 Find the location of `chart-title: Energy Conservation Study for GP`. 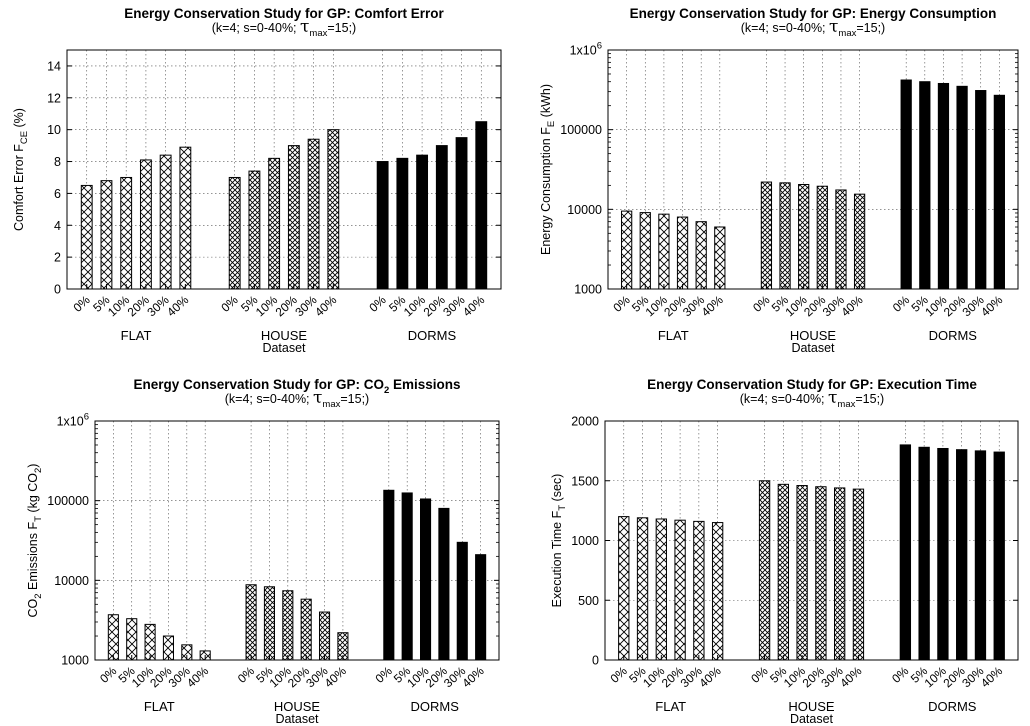

chart-title: Energy Conservation Study for GP is located at coordinates (813, 13).